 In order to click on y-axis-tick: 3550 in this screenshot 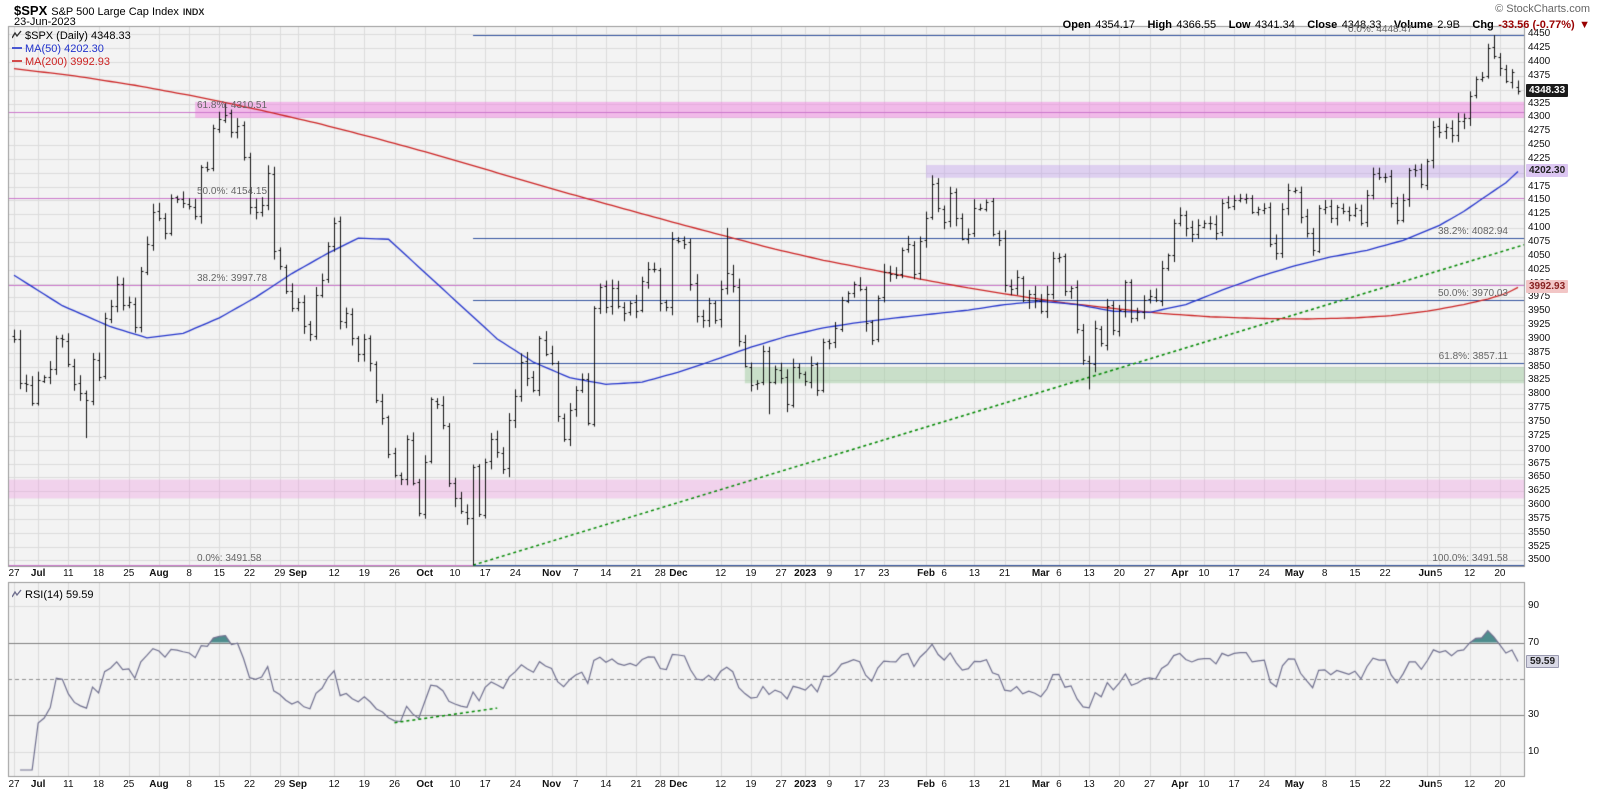, I will do `click(1539, 532)`.